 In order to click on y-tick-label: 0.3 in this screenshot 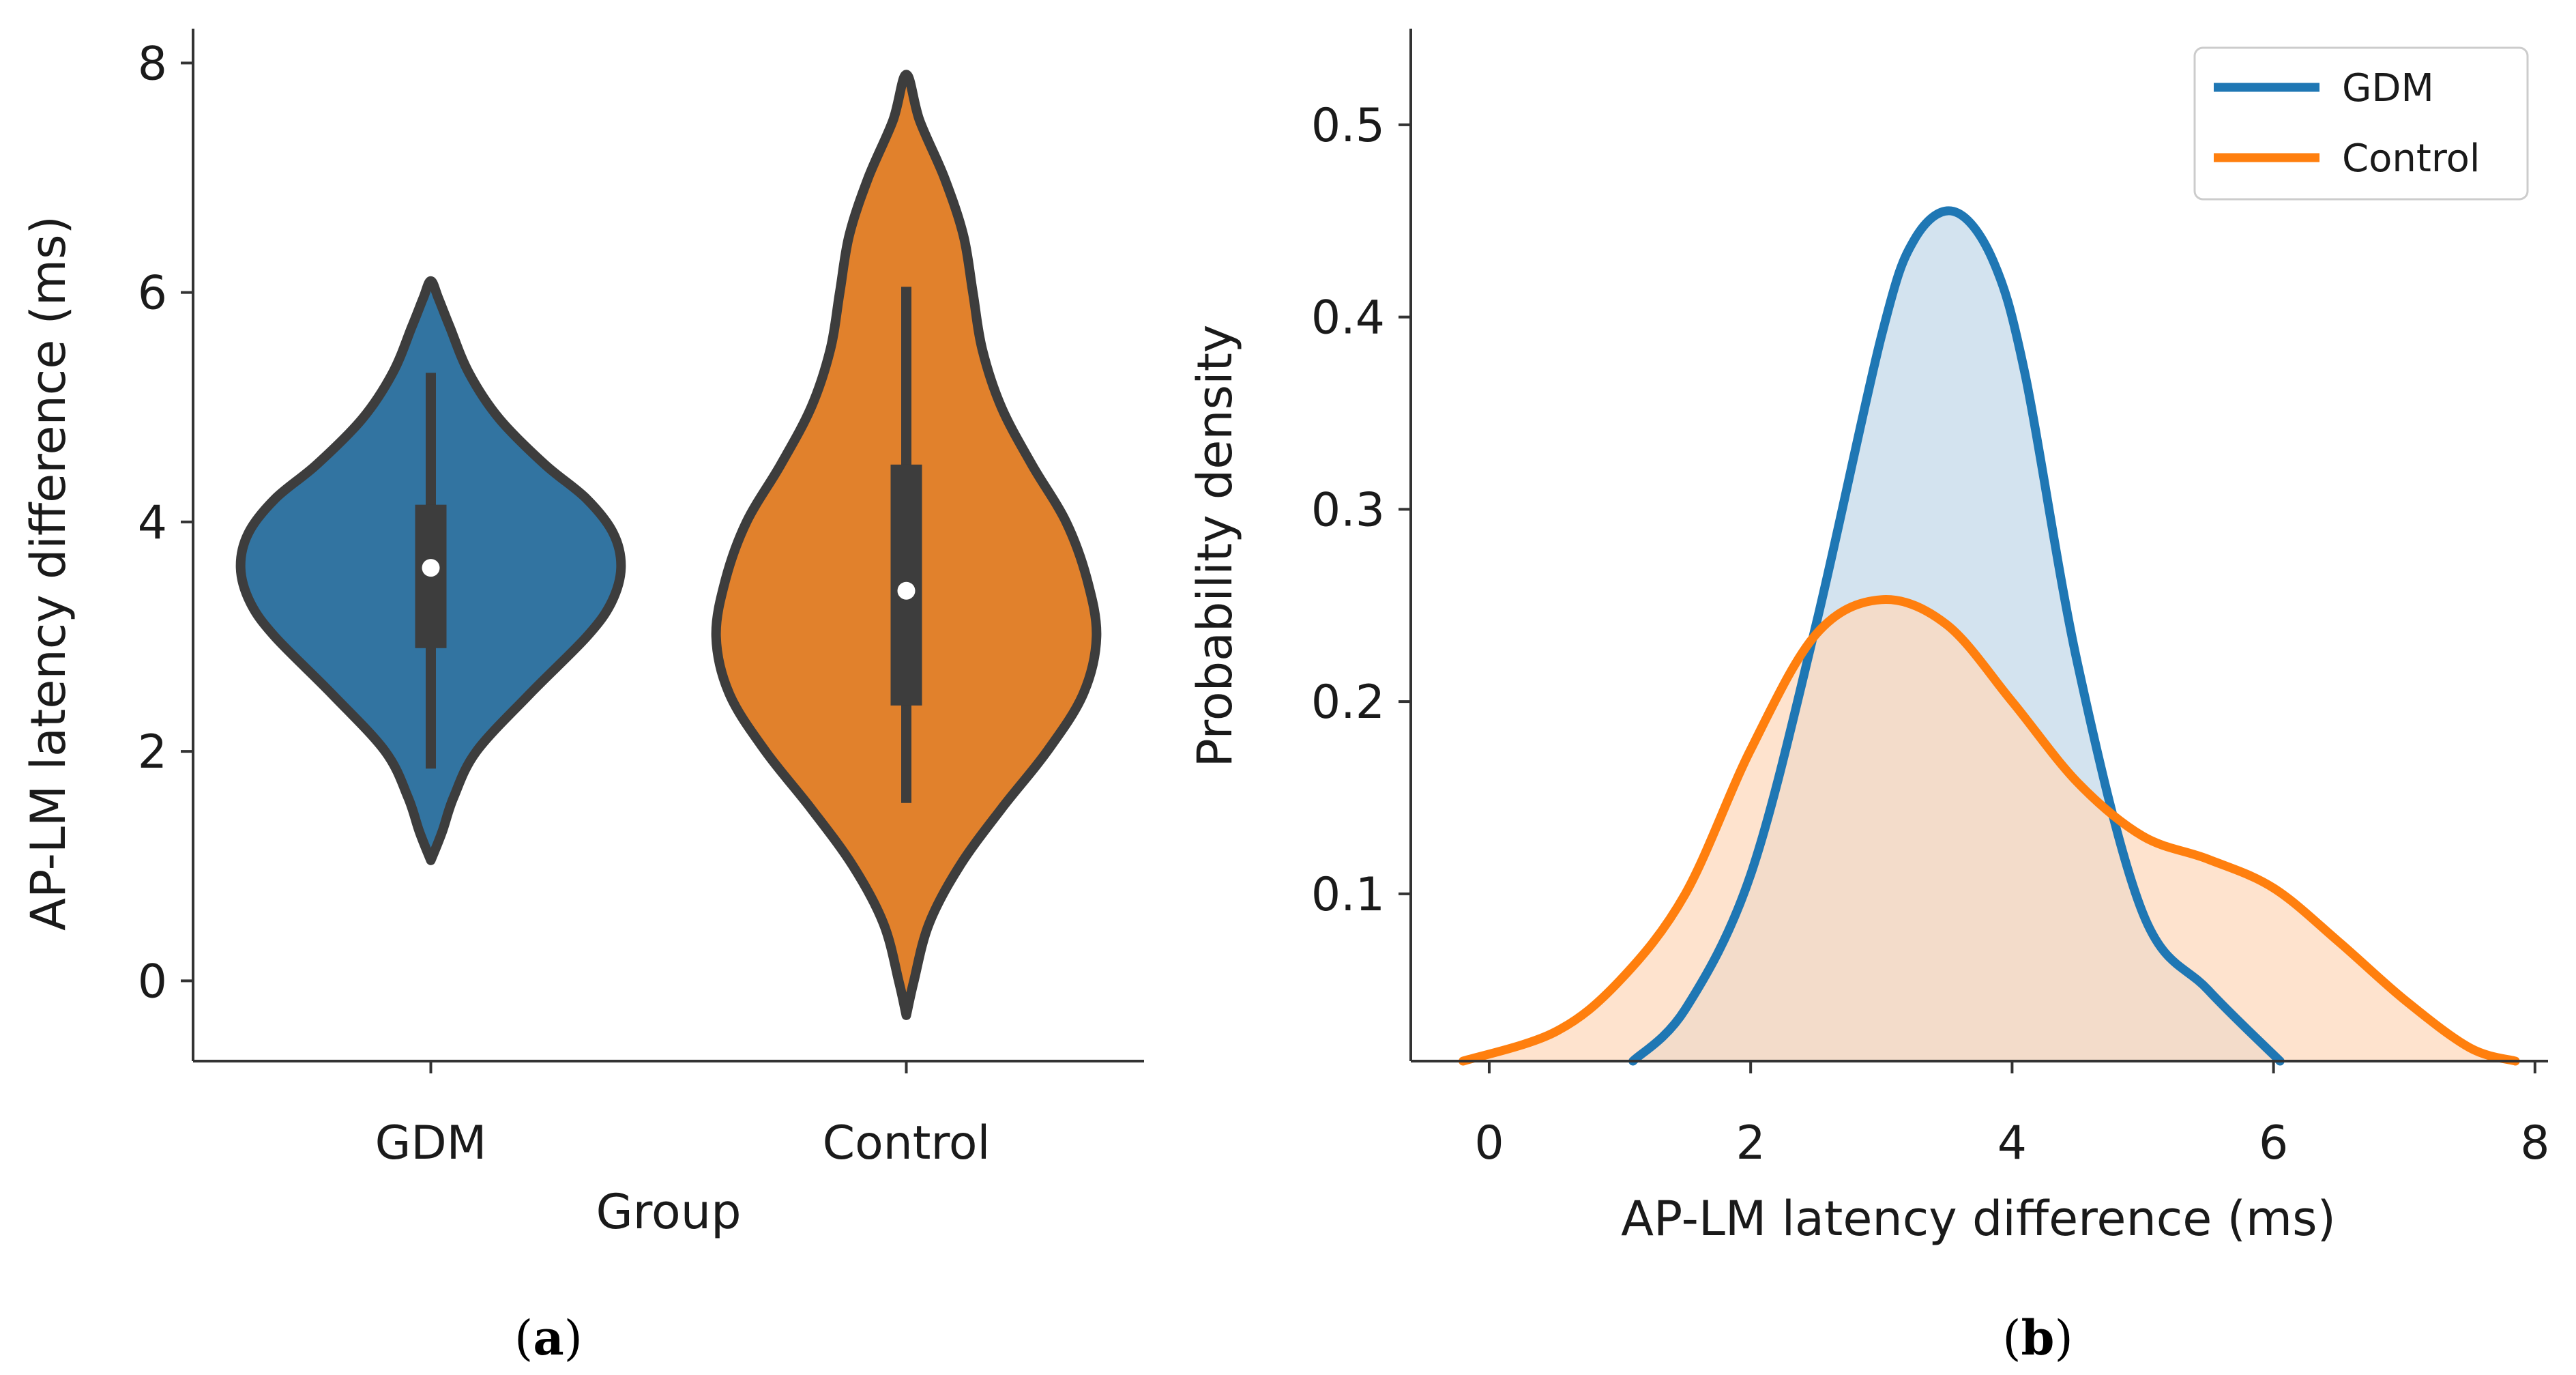, I will do `click(1348, 510)`.